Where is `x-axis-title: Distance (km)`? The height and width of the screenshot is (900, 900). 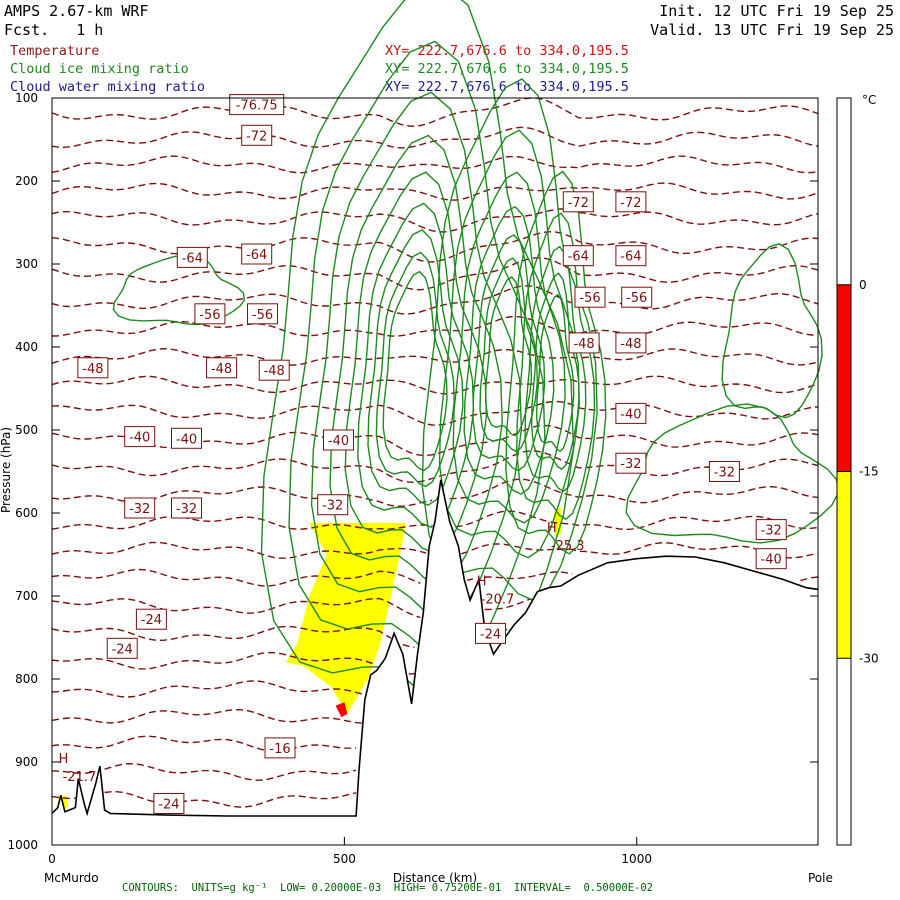
x-axis-title: Distance (km) is located at coordinates (435, 878).